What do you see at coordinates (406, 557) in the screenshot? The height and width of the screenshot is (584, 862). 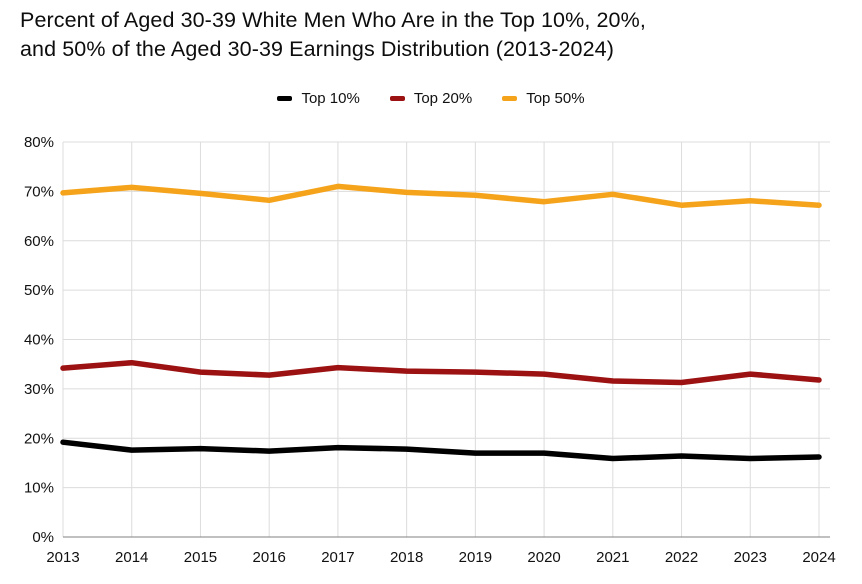 I see `x-axis-tick-label: 2018` at bounding box center [406, 557].